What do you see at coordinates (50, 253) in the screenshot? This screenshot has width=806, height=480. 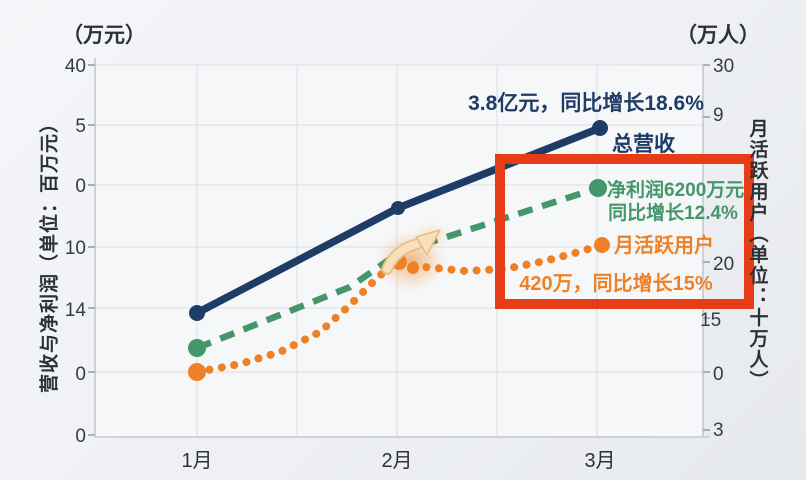 I see `left-axis-title: 营收与净利润（单位：百万元）` at bounding box center [50, 253].